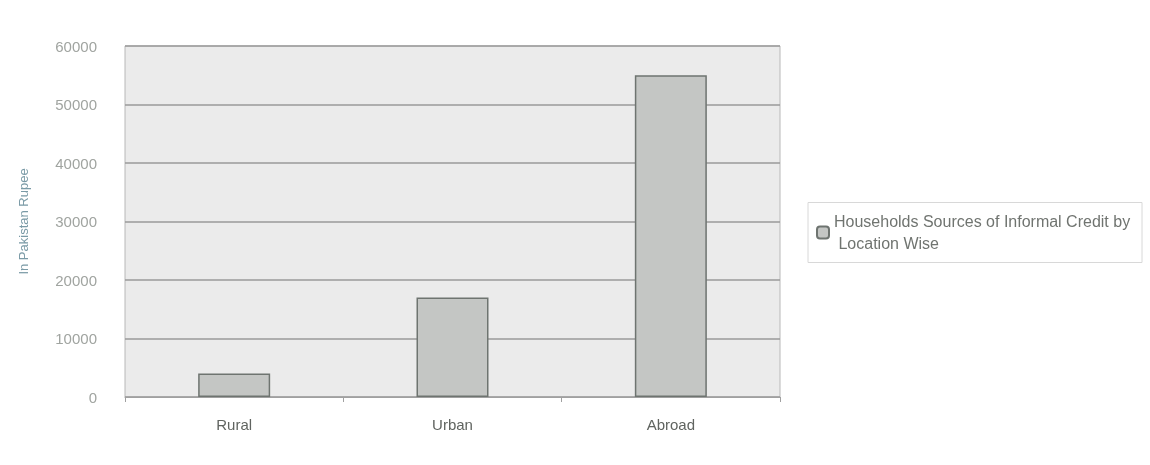  Describe the element at coordinates (92, 397) in the screenshot. I see `y-tick-label: 0` at that location.